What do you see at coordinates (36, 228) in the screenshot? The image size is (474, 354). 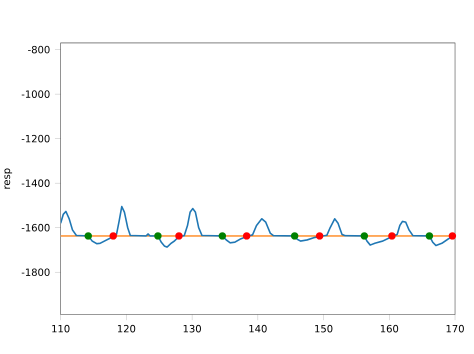 I see `y-tick-label: -1600` at bounding box center [36, 228].